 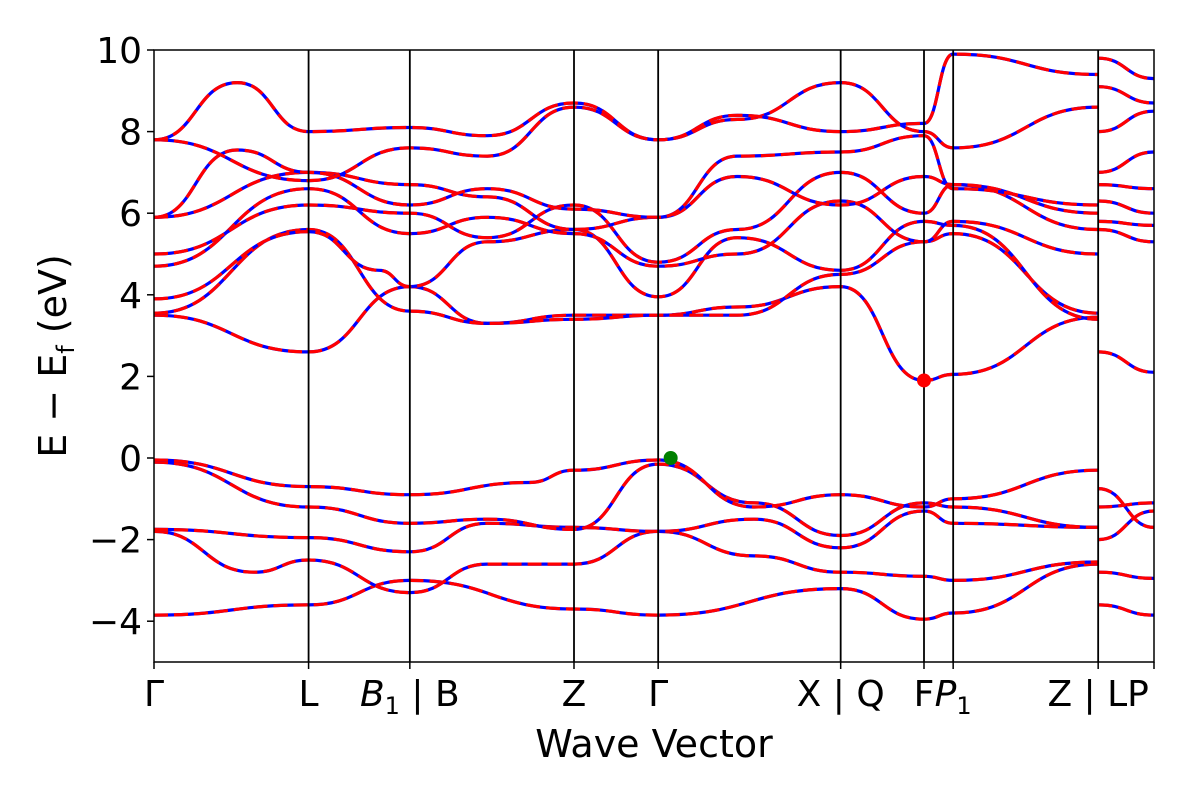 I want to click on band-0-13-dashed, so click(x=626, y=97).